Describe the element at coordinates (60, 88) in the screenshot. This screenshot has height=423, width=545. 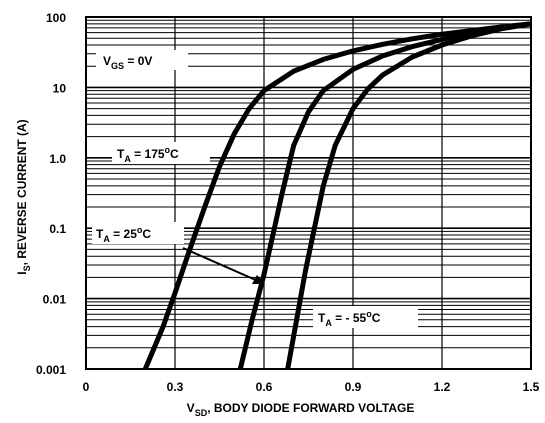
I see `y-tick-label: 10` at that location.